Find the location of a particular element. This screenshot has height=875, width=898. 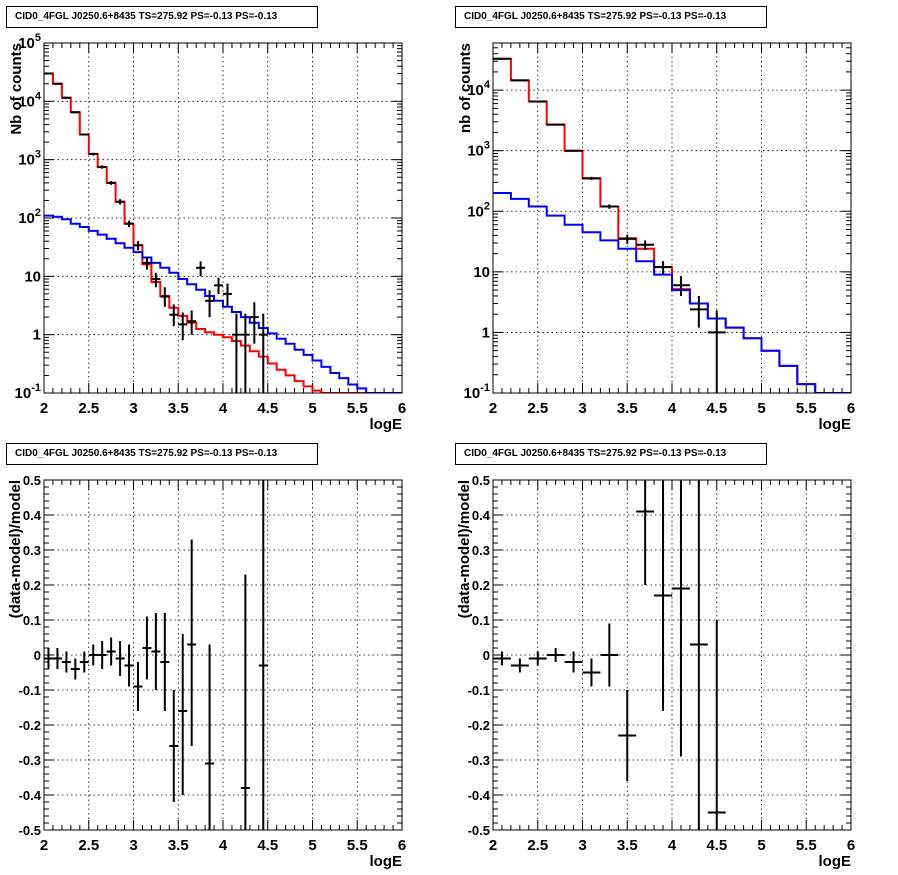

y-tick-label: 0.2 is located at coordinates (481, 585).